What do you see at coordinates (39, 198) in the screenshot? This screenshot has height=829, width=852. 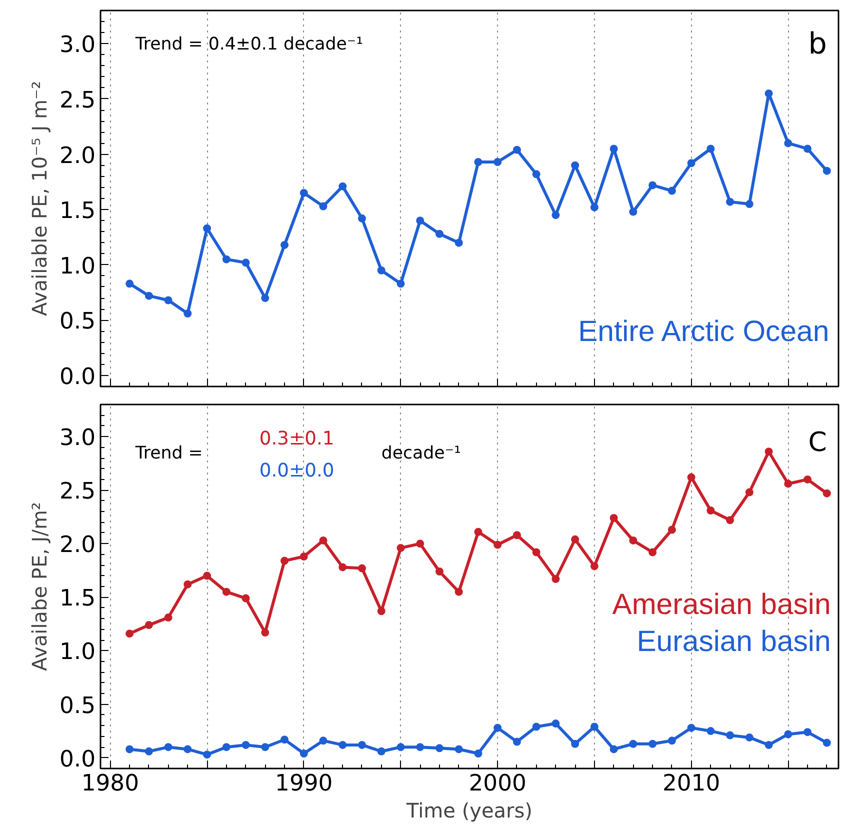 I see `y-axis-title: Available PE, 10⁻⁵ J m⁻²` at bounding box center [39, 198].